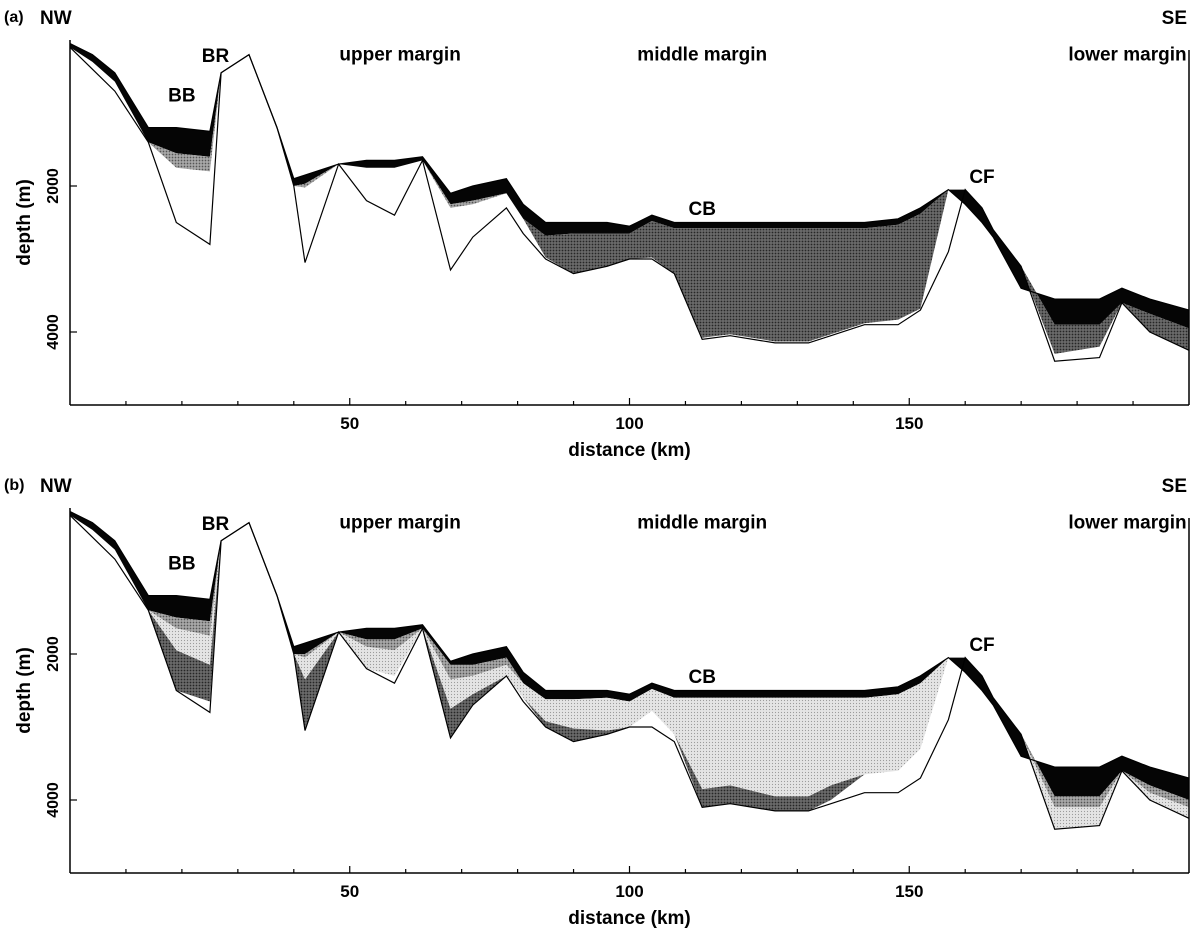 This screenshot has height=936, width=1194. I want to click on panel-label: (a), so click(14, 17).